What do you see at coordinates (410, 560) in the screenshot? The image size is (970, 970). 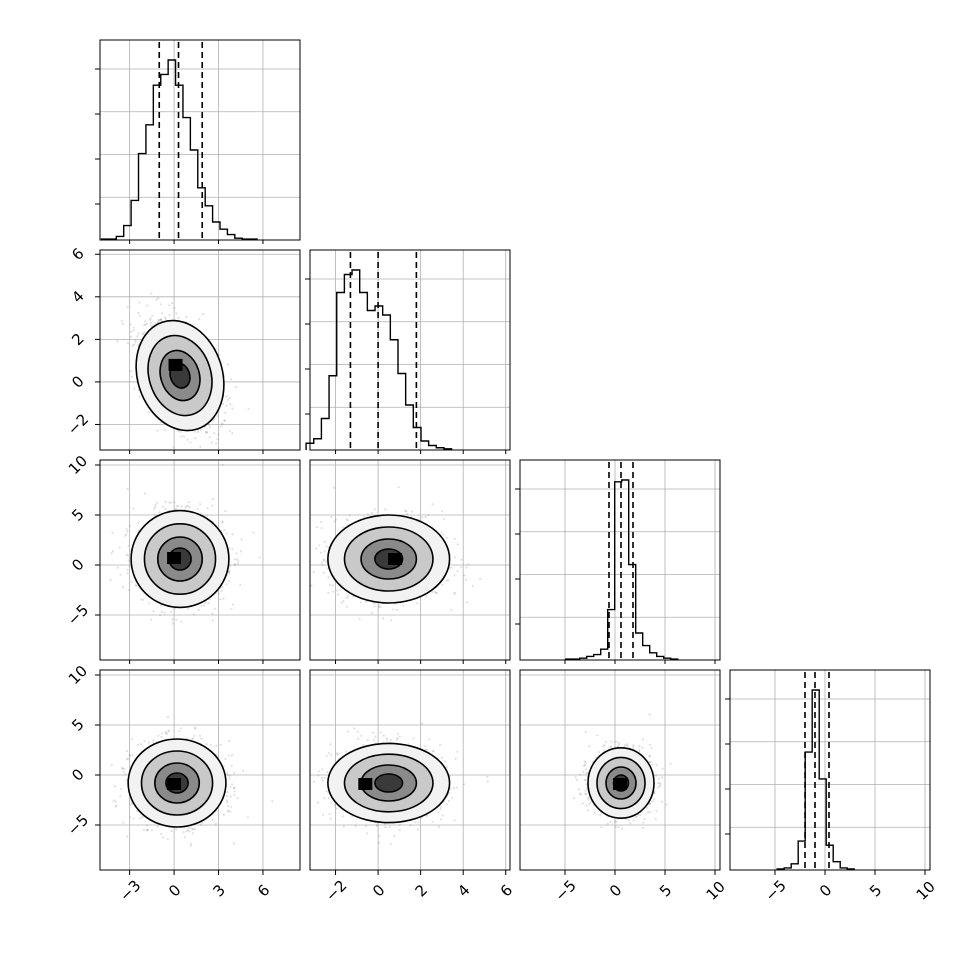 I see `scatter-frame` at bounding box center [410, 560].